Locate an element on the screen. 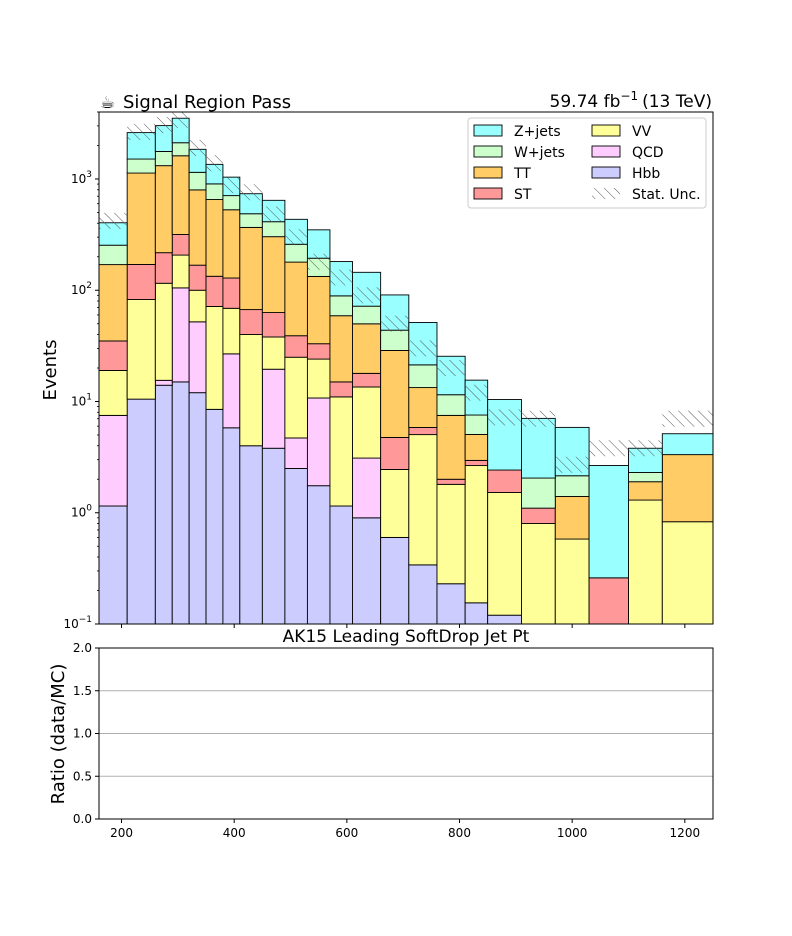  legend-label-stat-unc-: Stat. Unc. is located at coordinates (666, 195).